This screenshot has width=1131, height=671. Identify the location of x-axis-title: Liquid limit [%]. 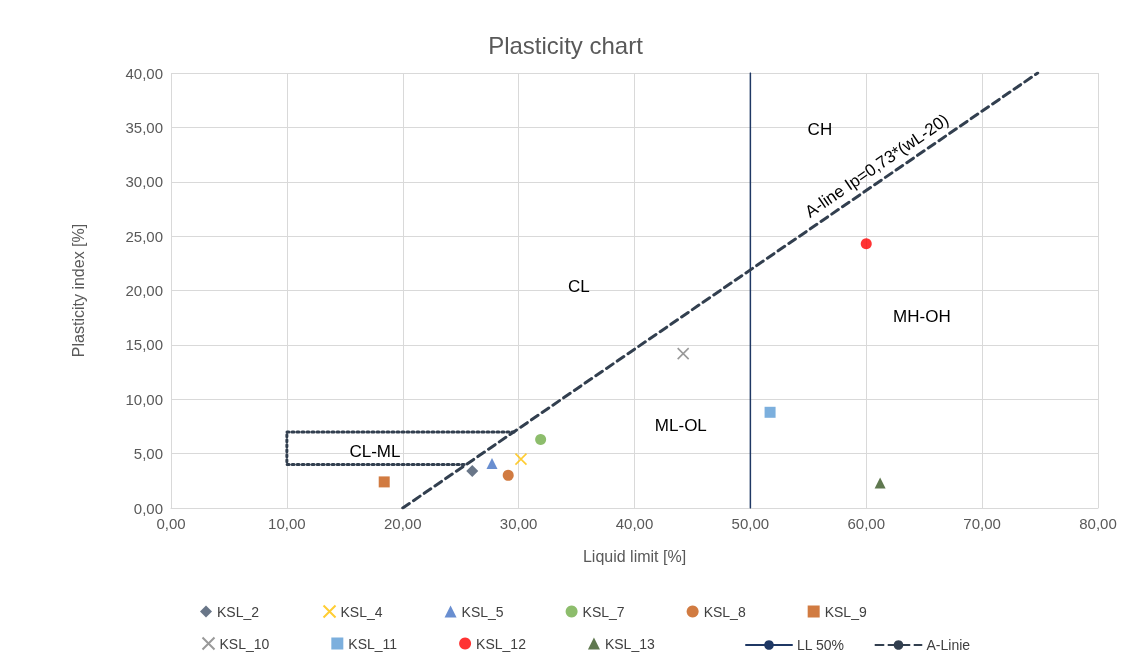
(634, 556).